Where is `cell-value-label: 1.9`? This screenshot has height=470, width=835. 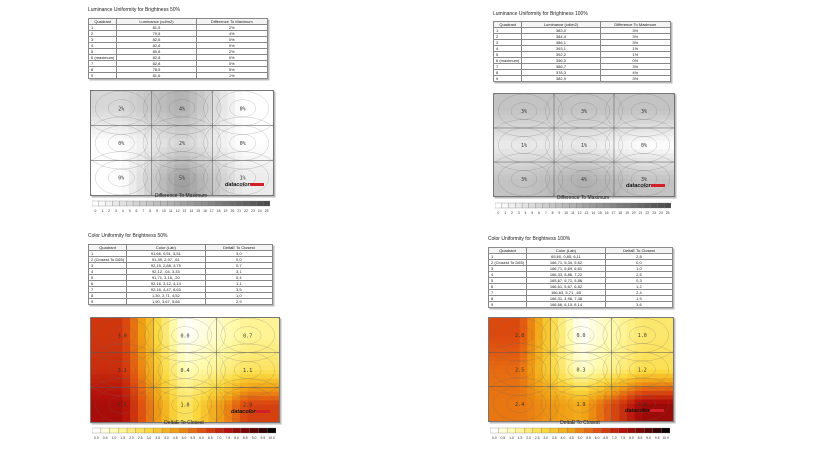 cell-value-label: 1.9 is located at coordinates (580, 405).